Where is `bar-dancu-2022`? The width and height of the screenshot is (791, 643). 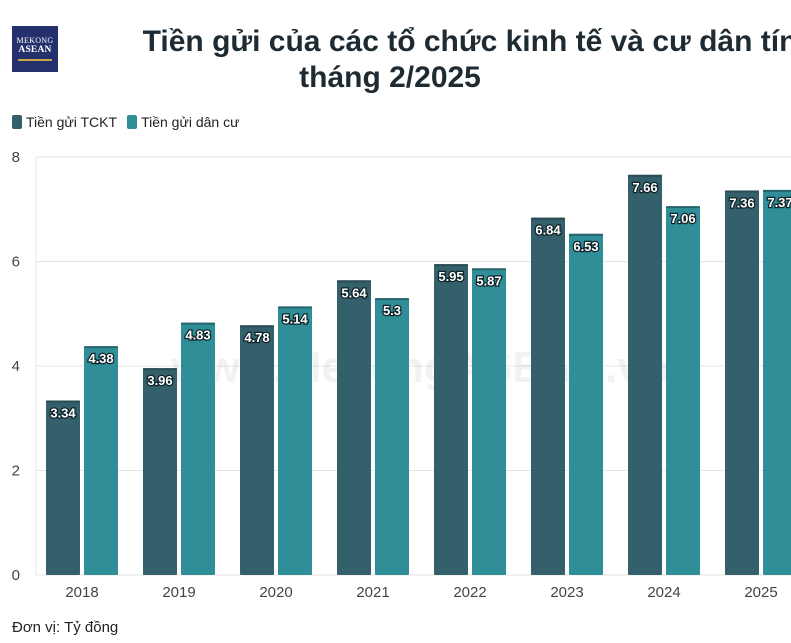 bar-dancu-2022 is located at coordinates (489, 421).